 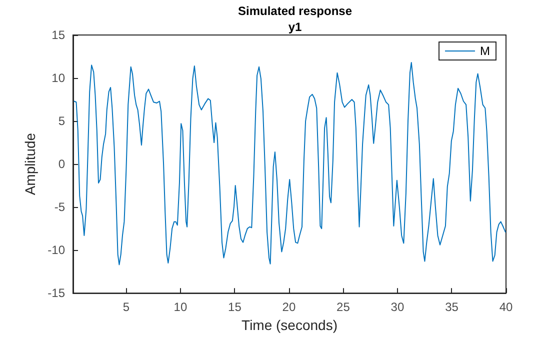 I want to click on x-tick-label: 15, so click(x=235, y=307).